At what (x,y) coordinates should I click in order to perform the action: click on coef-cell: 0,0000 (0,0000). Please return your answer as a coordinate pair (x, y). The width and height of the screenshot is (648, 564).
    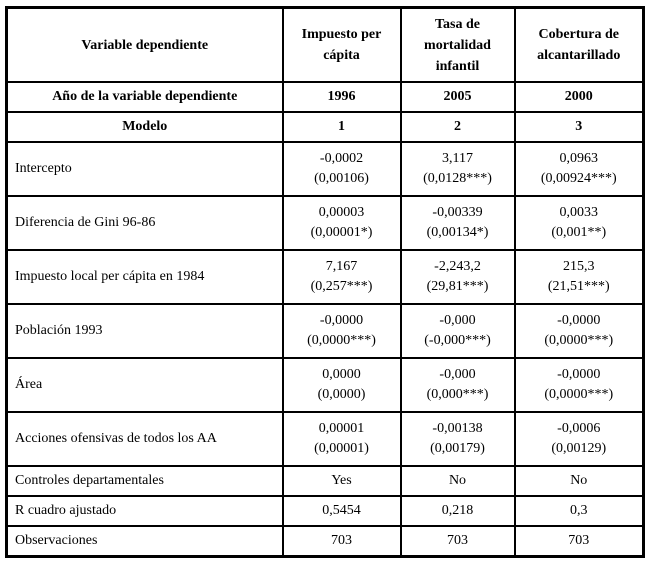
    Looking at the image, I should click on (341, 385).